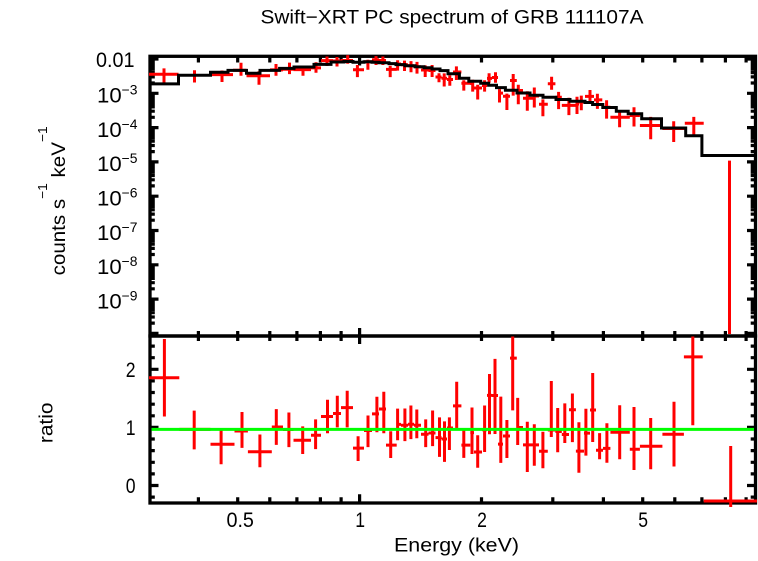 The width and height of the screenshot is (758, 561). I want to click on svg-text: 10−5, so click(117, 163).